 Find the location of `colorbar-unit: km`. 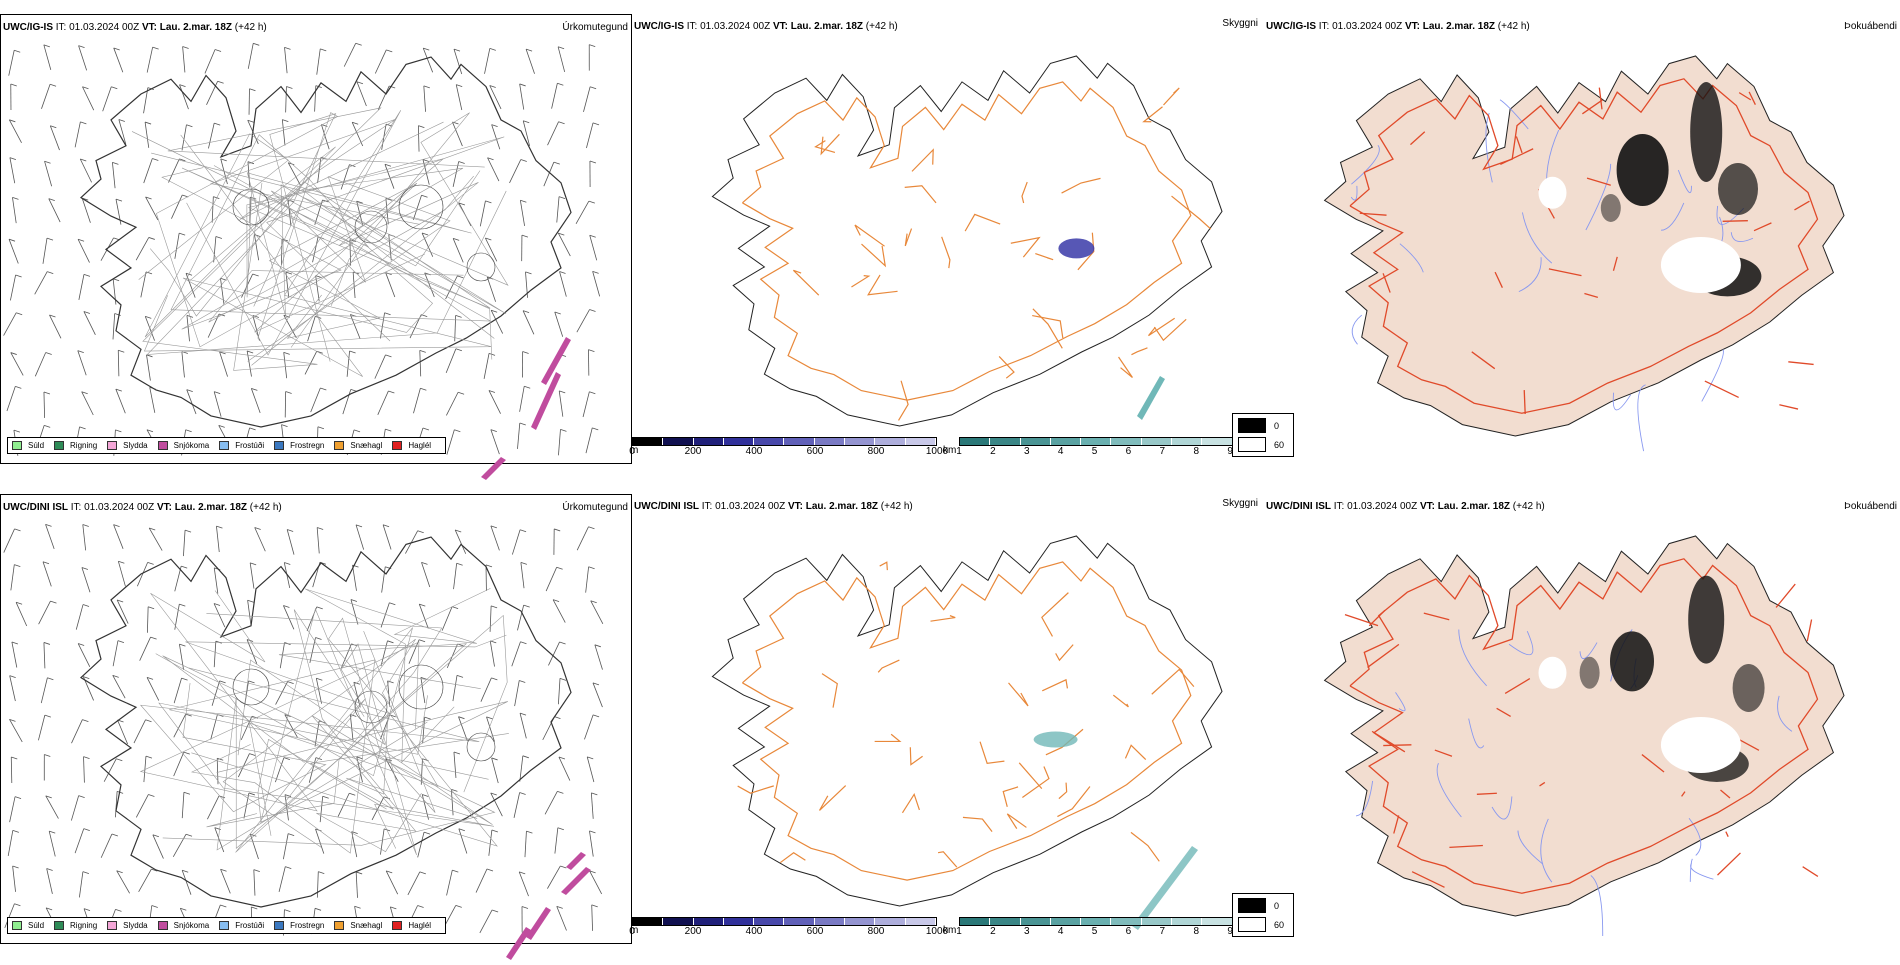

colorbar-unit: km is located at coordinates (949, 930).